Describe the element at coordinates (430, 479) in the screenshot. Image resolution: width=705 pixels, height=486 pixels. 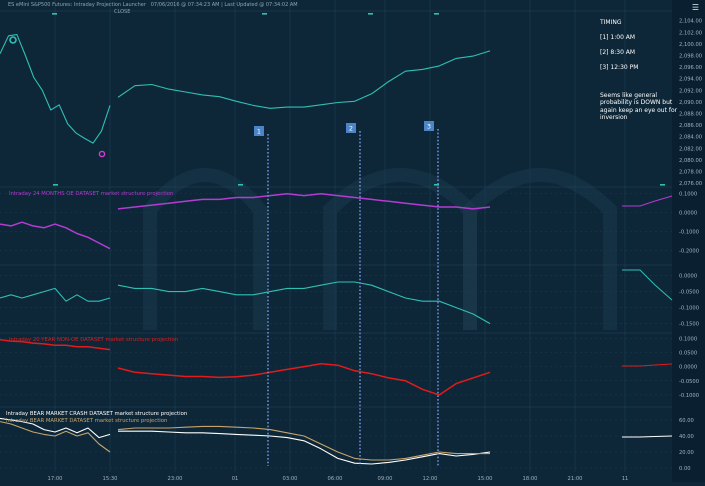
I see `x-tick-label: 12:00` at that location.